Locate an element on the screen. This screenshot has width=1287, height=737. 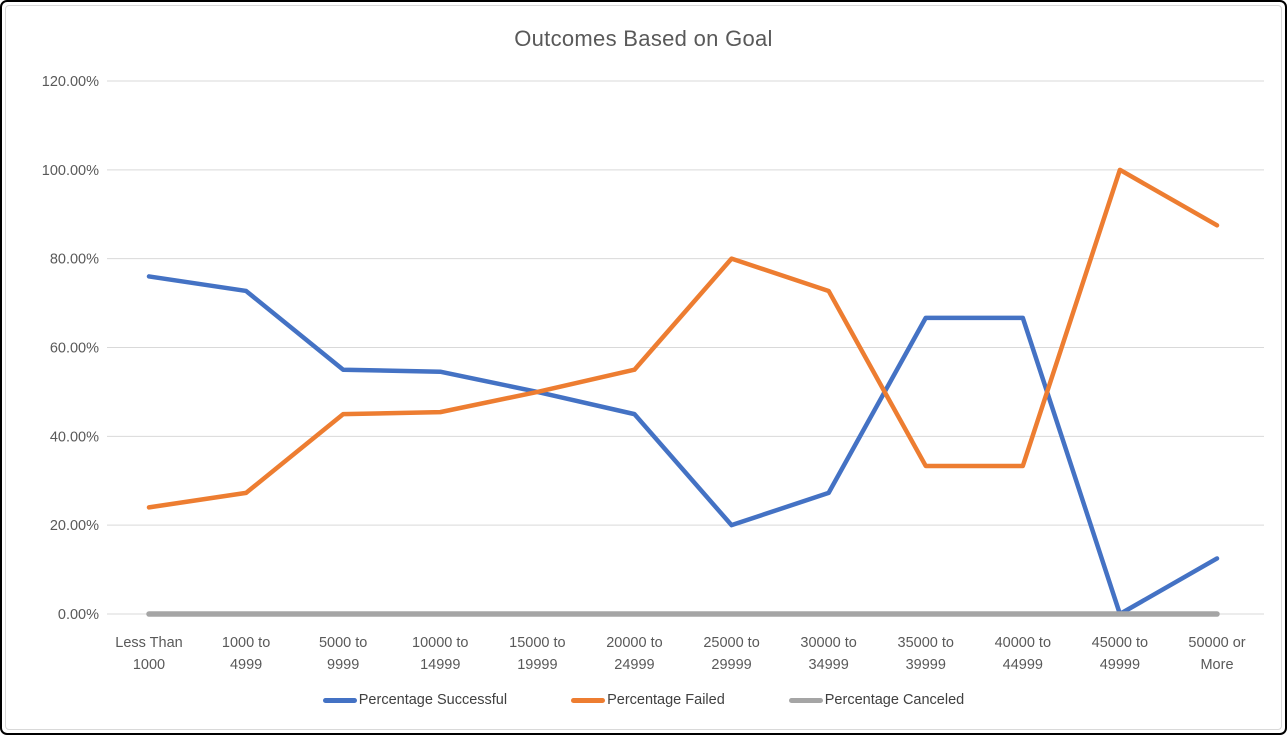
chart-title: Outcomes Based on Goal is located at coordinates (643, 38).